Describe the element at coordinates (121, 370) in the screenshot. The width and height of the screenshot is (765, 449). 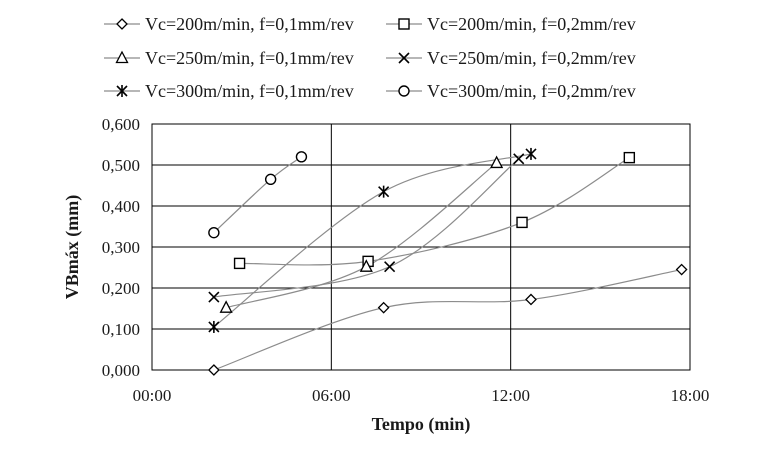
I see `y-tick-label: 0,000` at that location.